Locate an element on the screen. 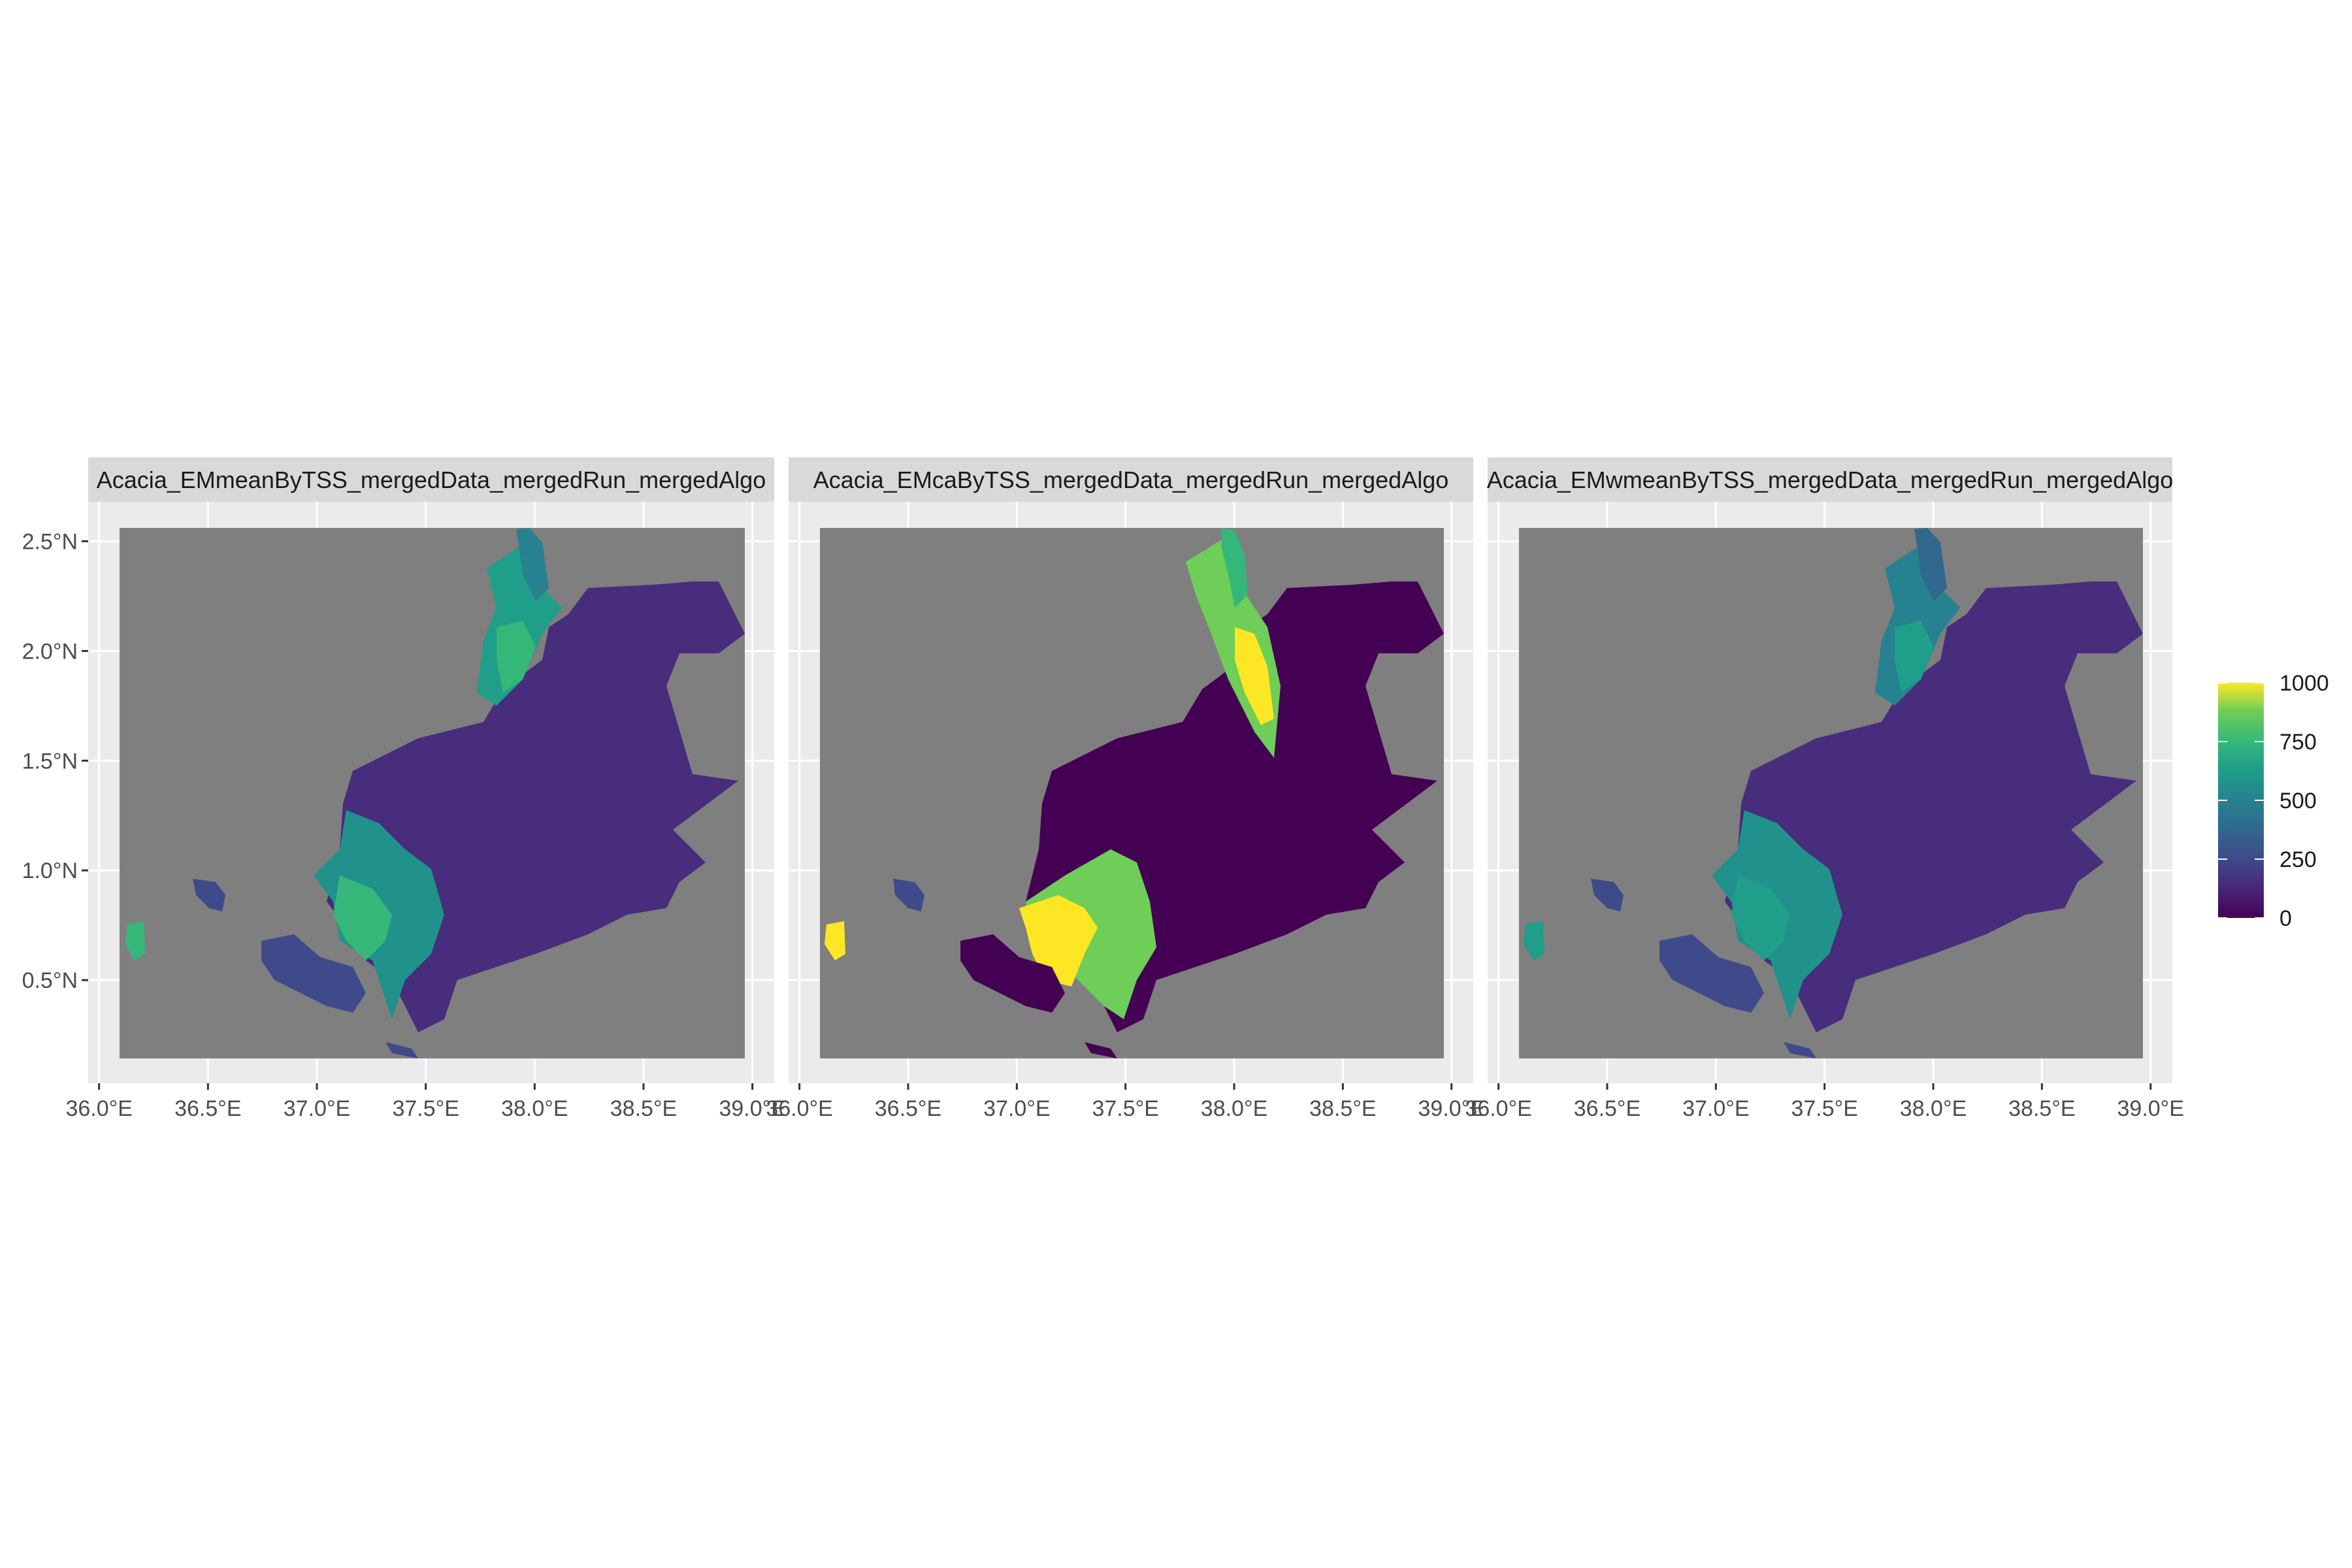 The width and height of the screenshot is (2352, 1568). raster-wmean is located at coordinates (1833, 793).